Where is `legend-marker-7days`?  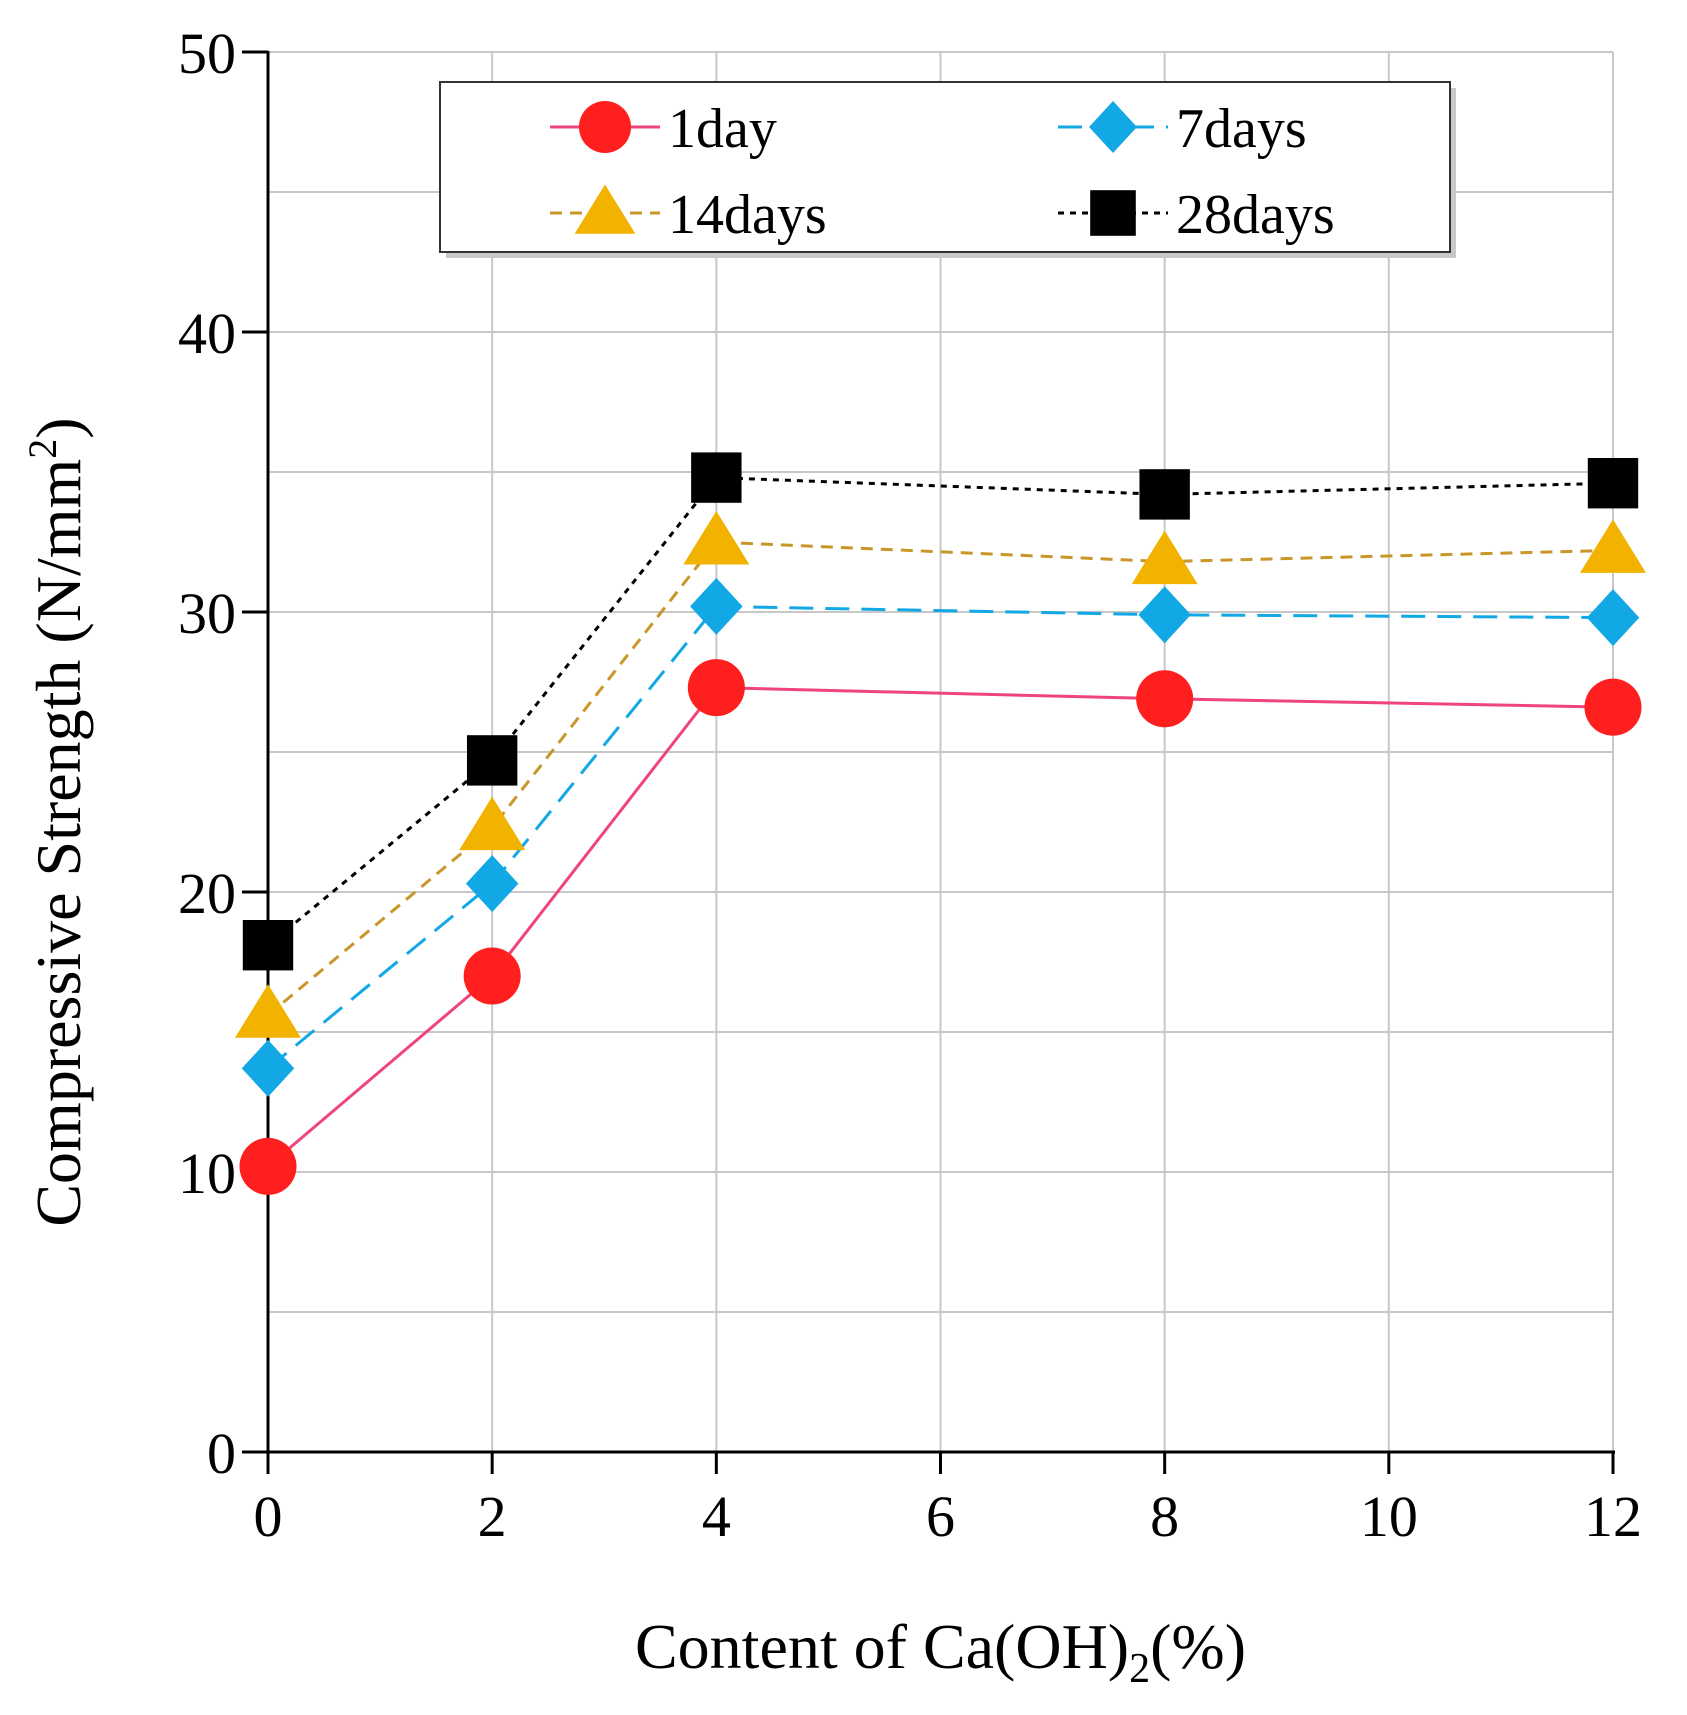
legend-marker-7days is located at coordinates (1113, 127).